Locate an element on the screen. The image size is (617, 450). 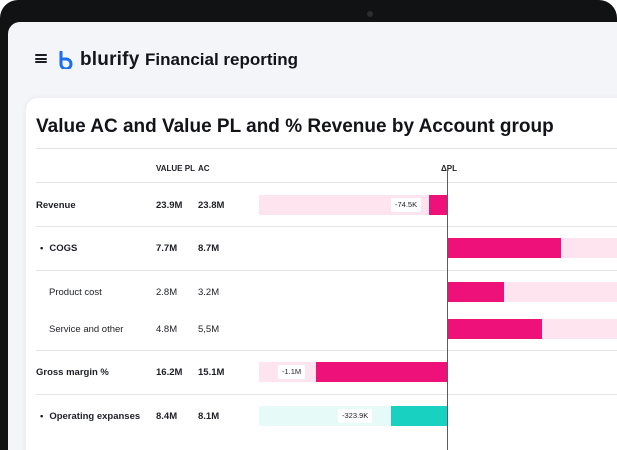
row-value-ac: 3.2M is located at coordinates (209, 292).